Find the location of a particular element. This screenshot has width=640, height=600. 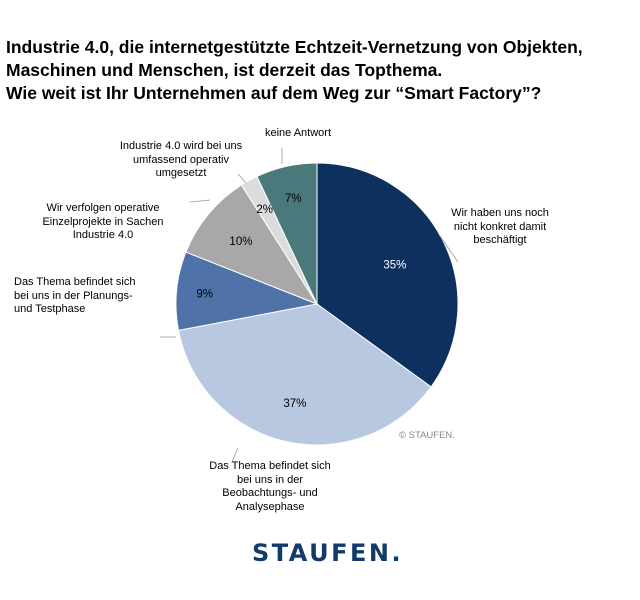

label-line: nicht konkret damit is located at coordinates (500, 226).